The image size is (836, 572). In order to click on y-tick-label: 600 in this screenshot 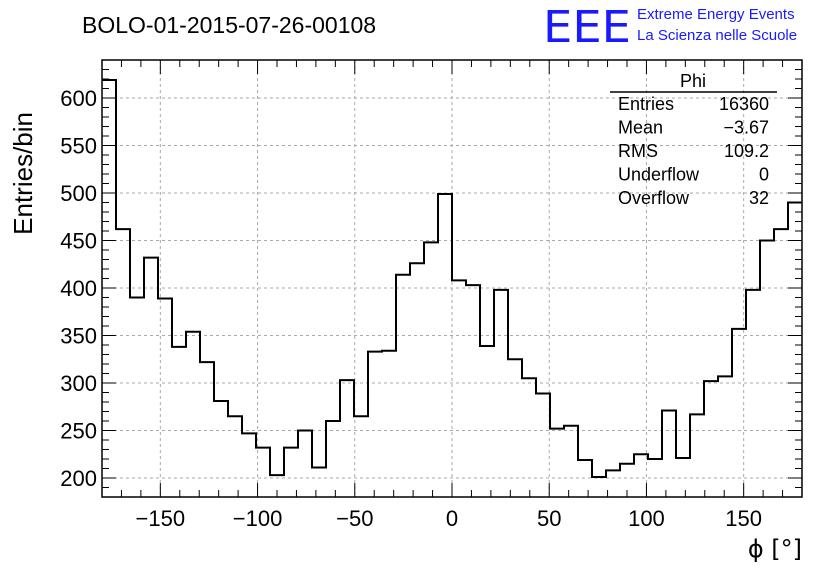, I will do `click(78, 98)`.